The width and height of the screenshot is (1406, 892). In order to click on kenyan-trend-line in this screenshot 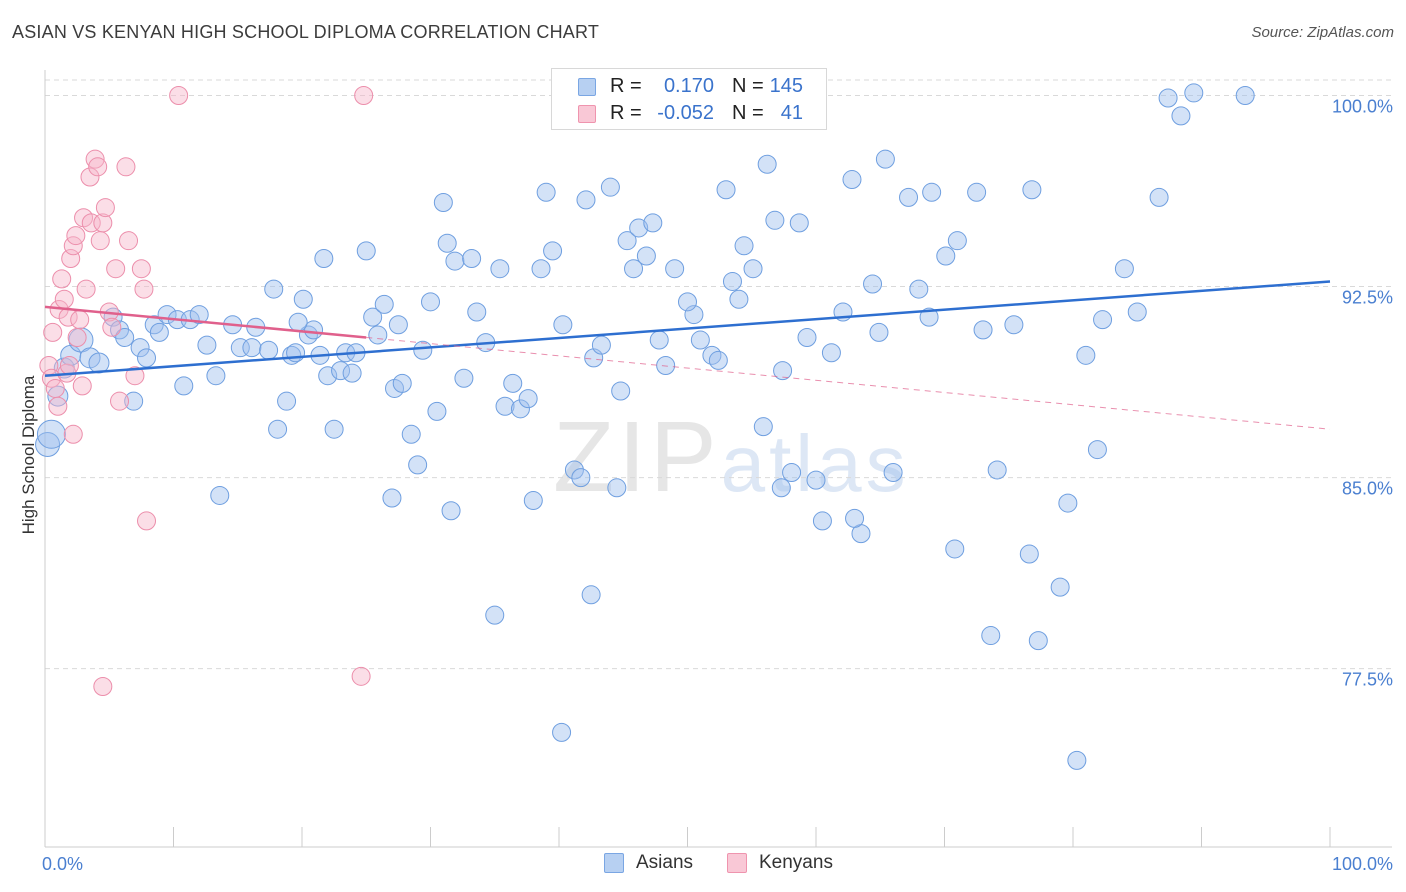, I will do `click(205, 322)`.